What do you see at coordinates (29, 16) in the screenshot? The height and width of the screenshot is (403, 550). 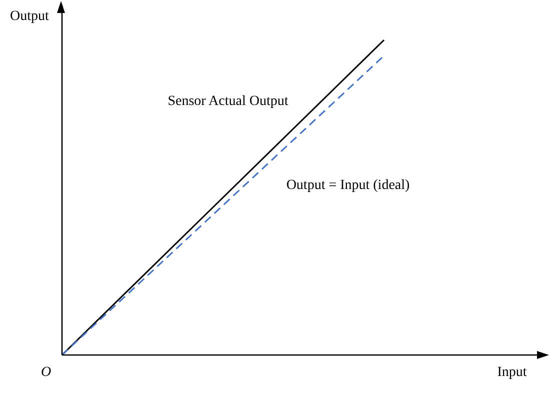 I see `y-axis-title: Output` at bounding box center [29, 16].